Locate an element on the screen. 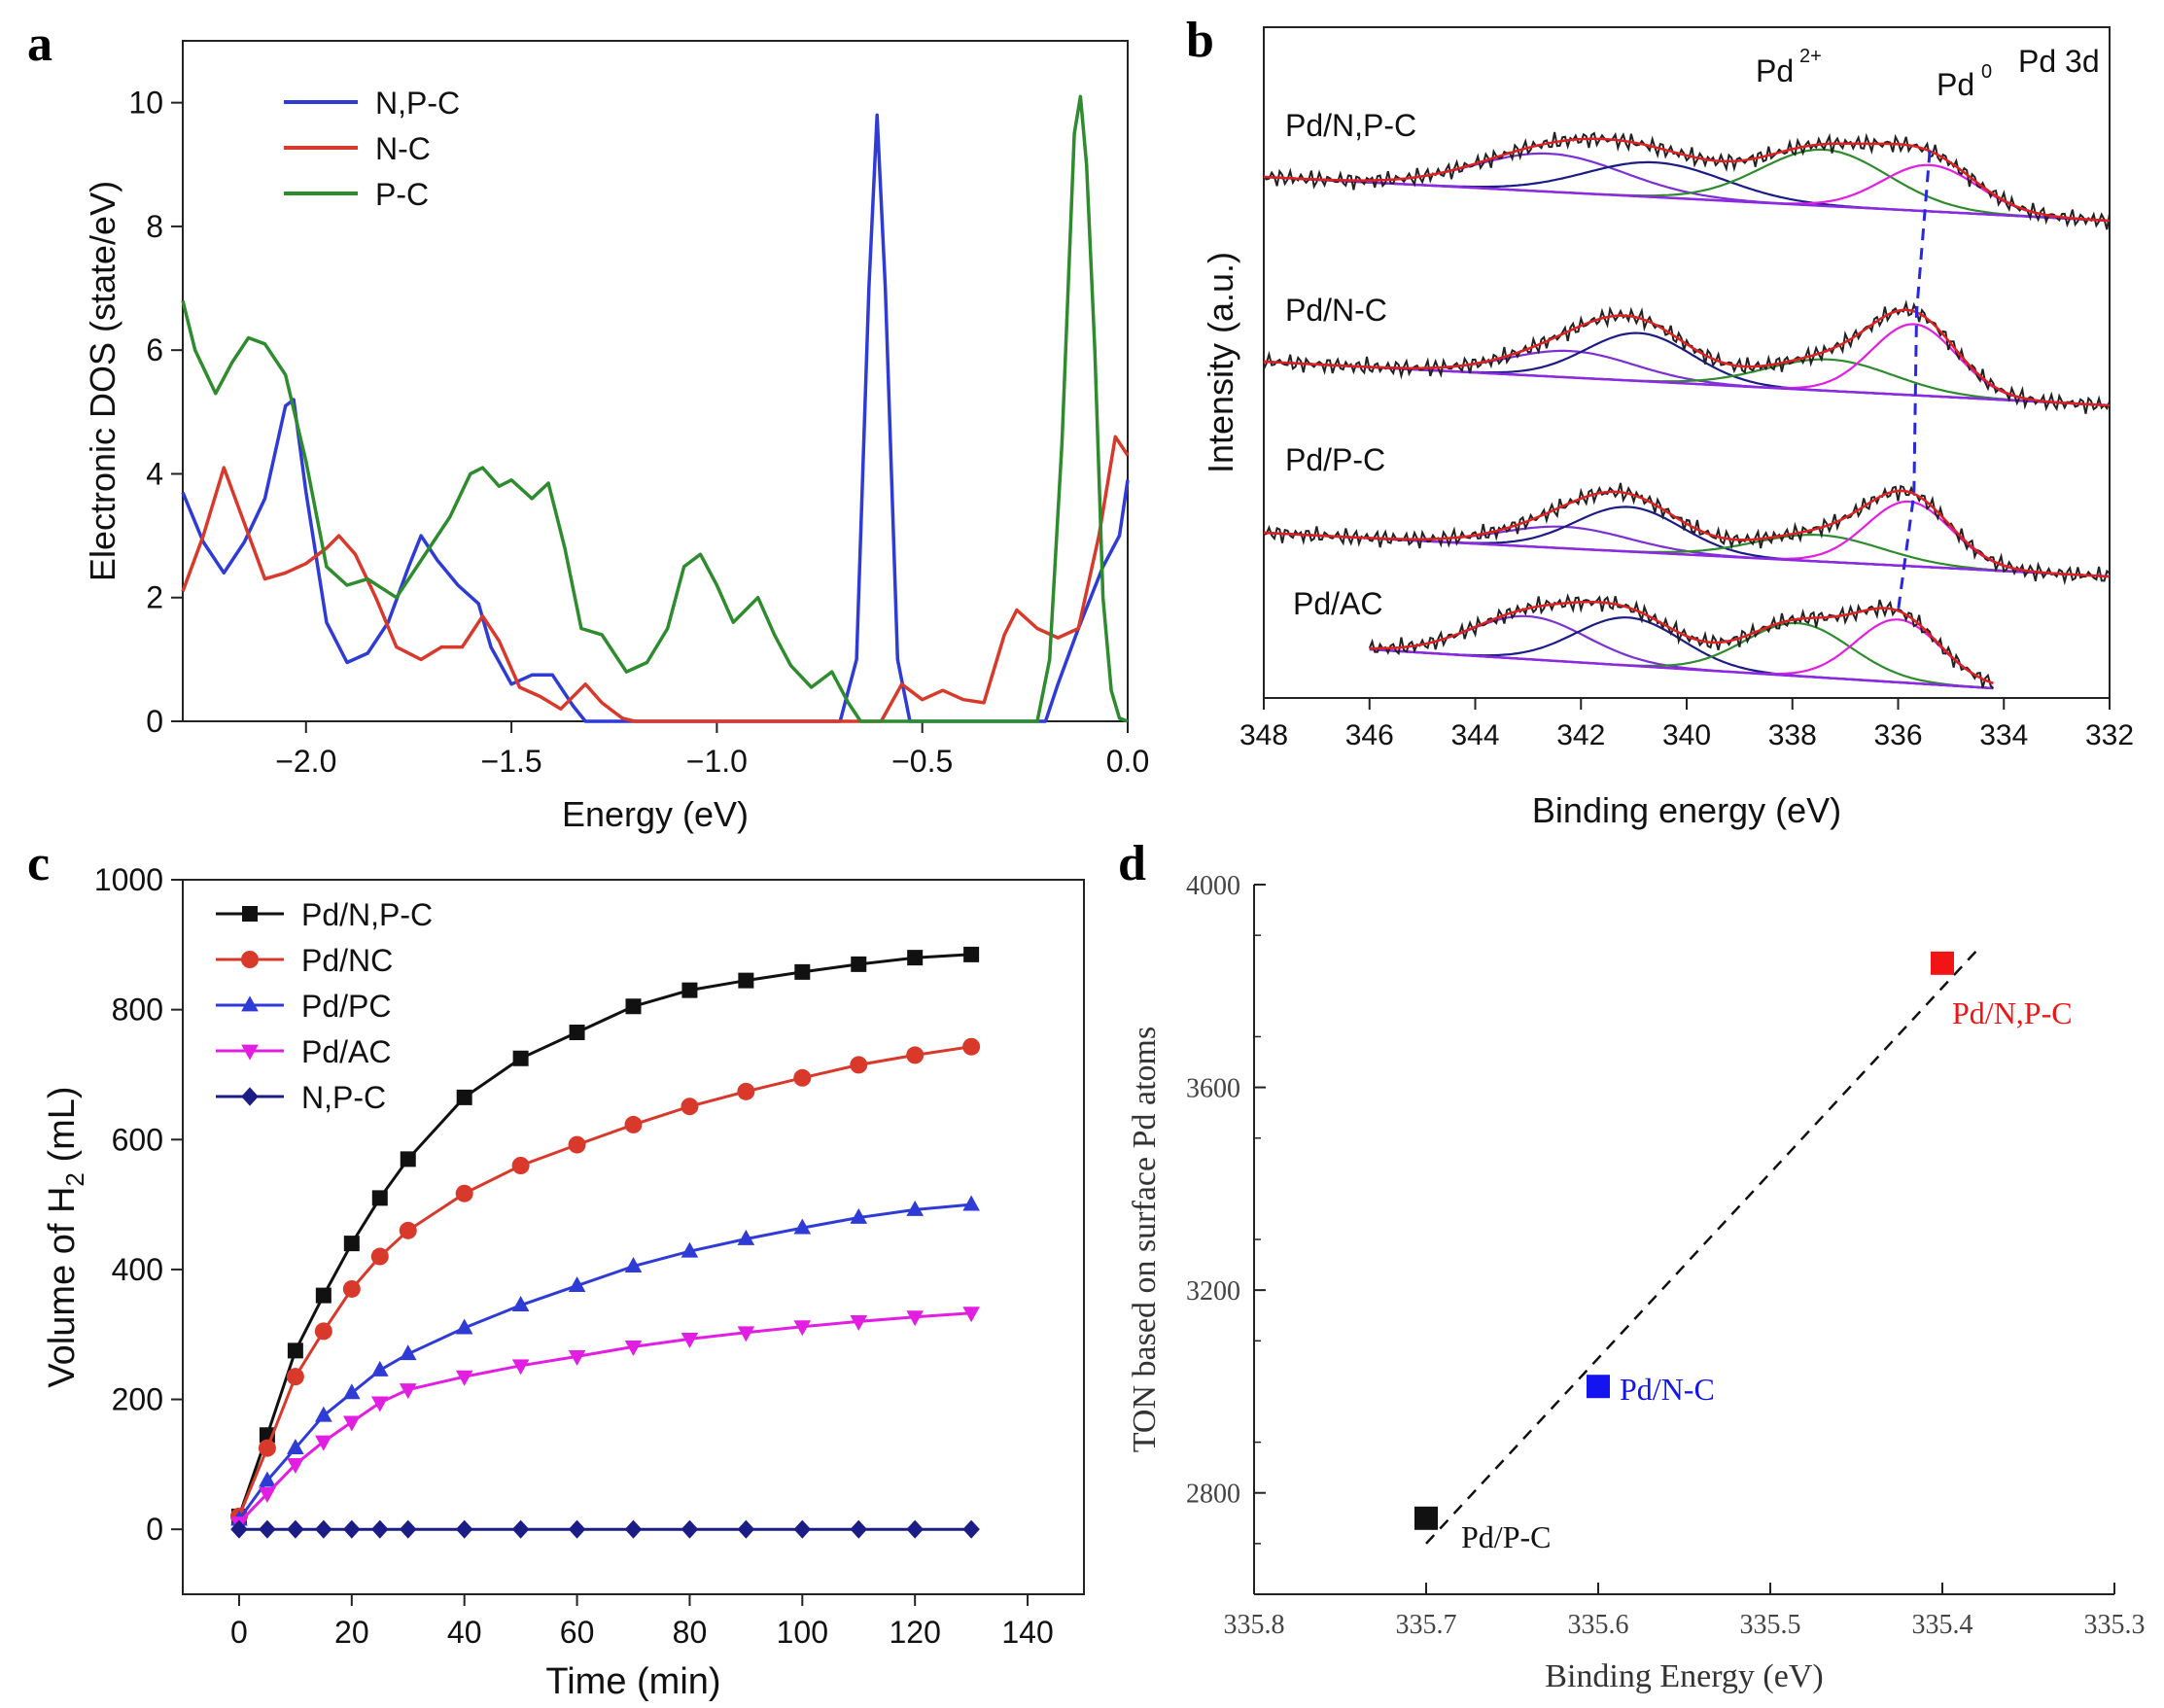 The width and height of the screenshot is (2164, 1708). sample-label: Pd/P-C is located at coordinates (1335, 460).